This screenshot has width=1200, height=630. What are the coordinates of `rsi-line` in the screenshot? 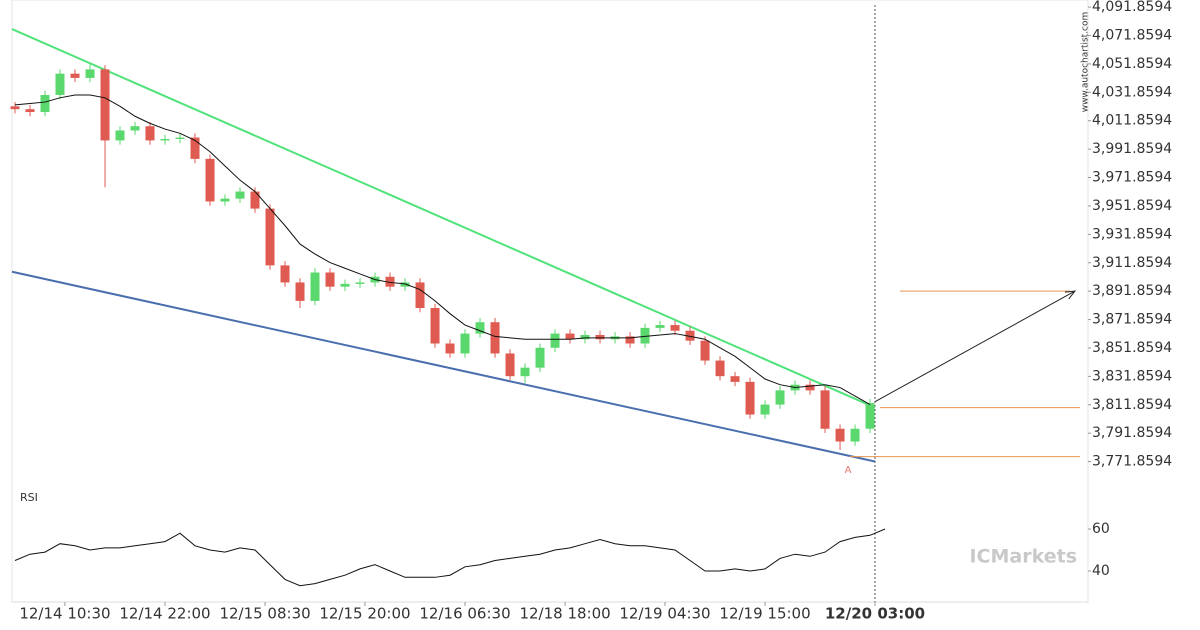 It's located at (450, 557).